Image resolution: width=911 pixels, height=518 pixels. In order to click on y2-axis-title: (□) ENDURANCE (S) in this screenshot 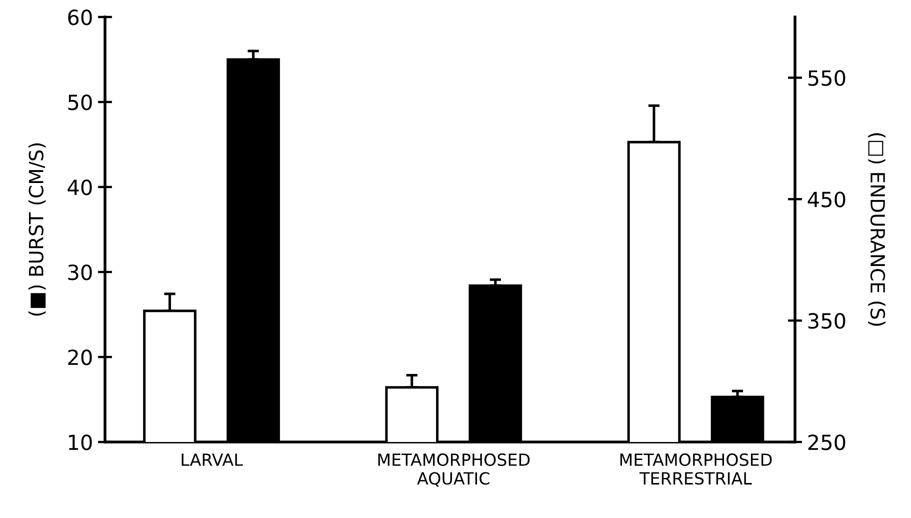, I will do `click(877, 229)`.